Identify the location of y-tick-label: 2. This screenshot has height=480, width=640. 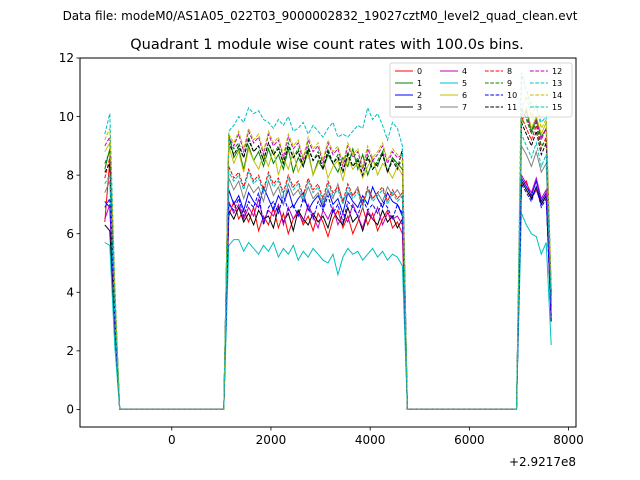
(70, 351).